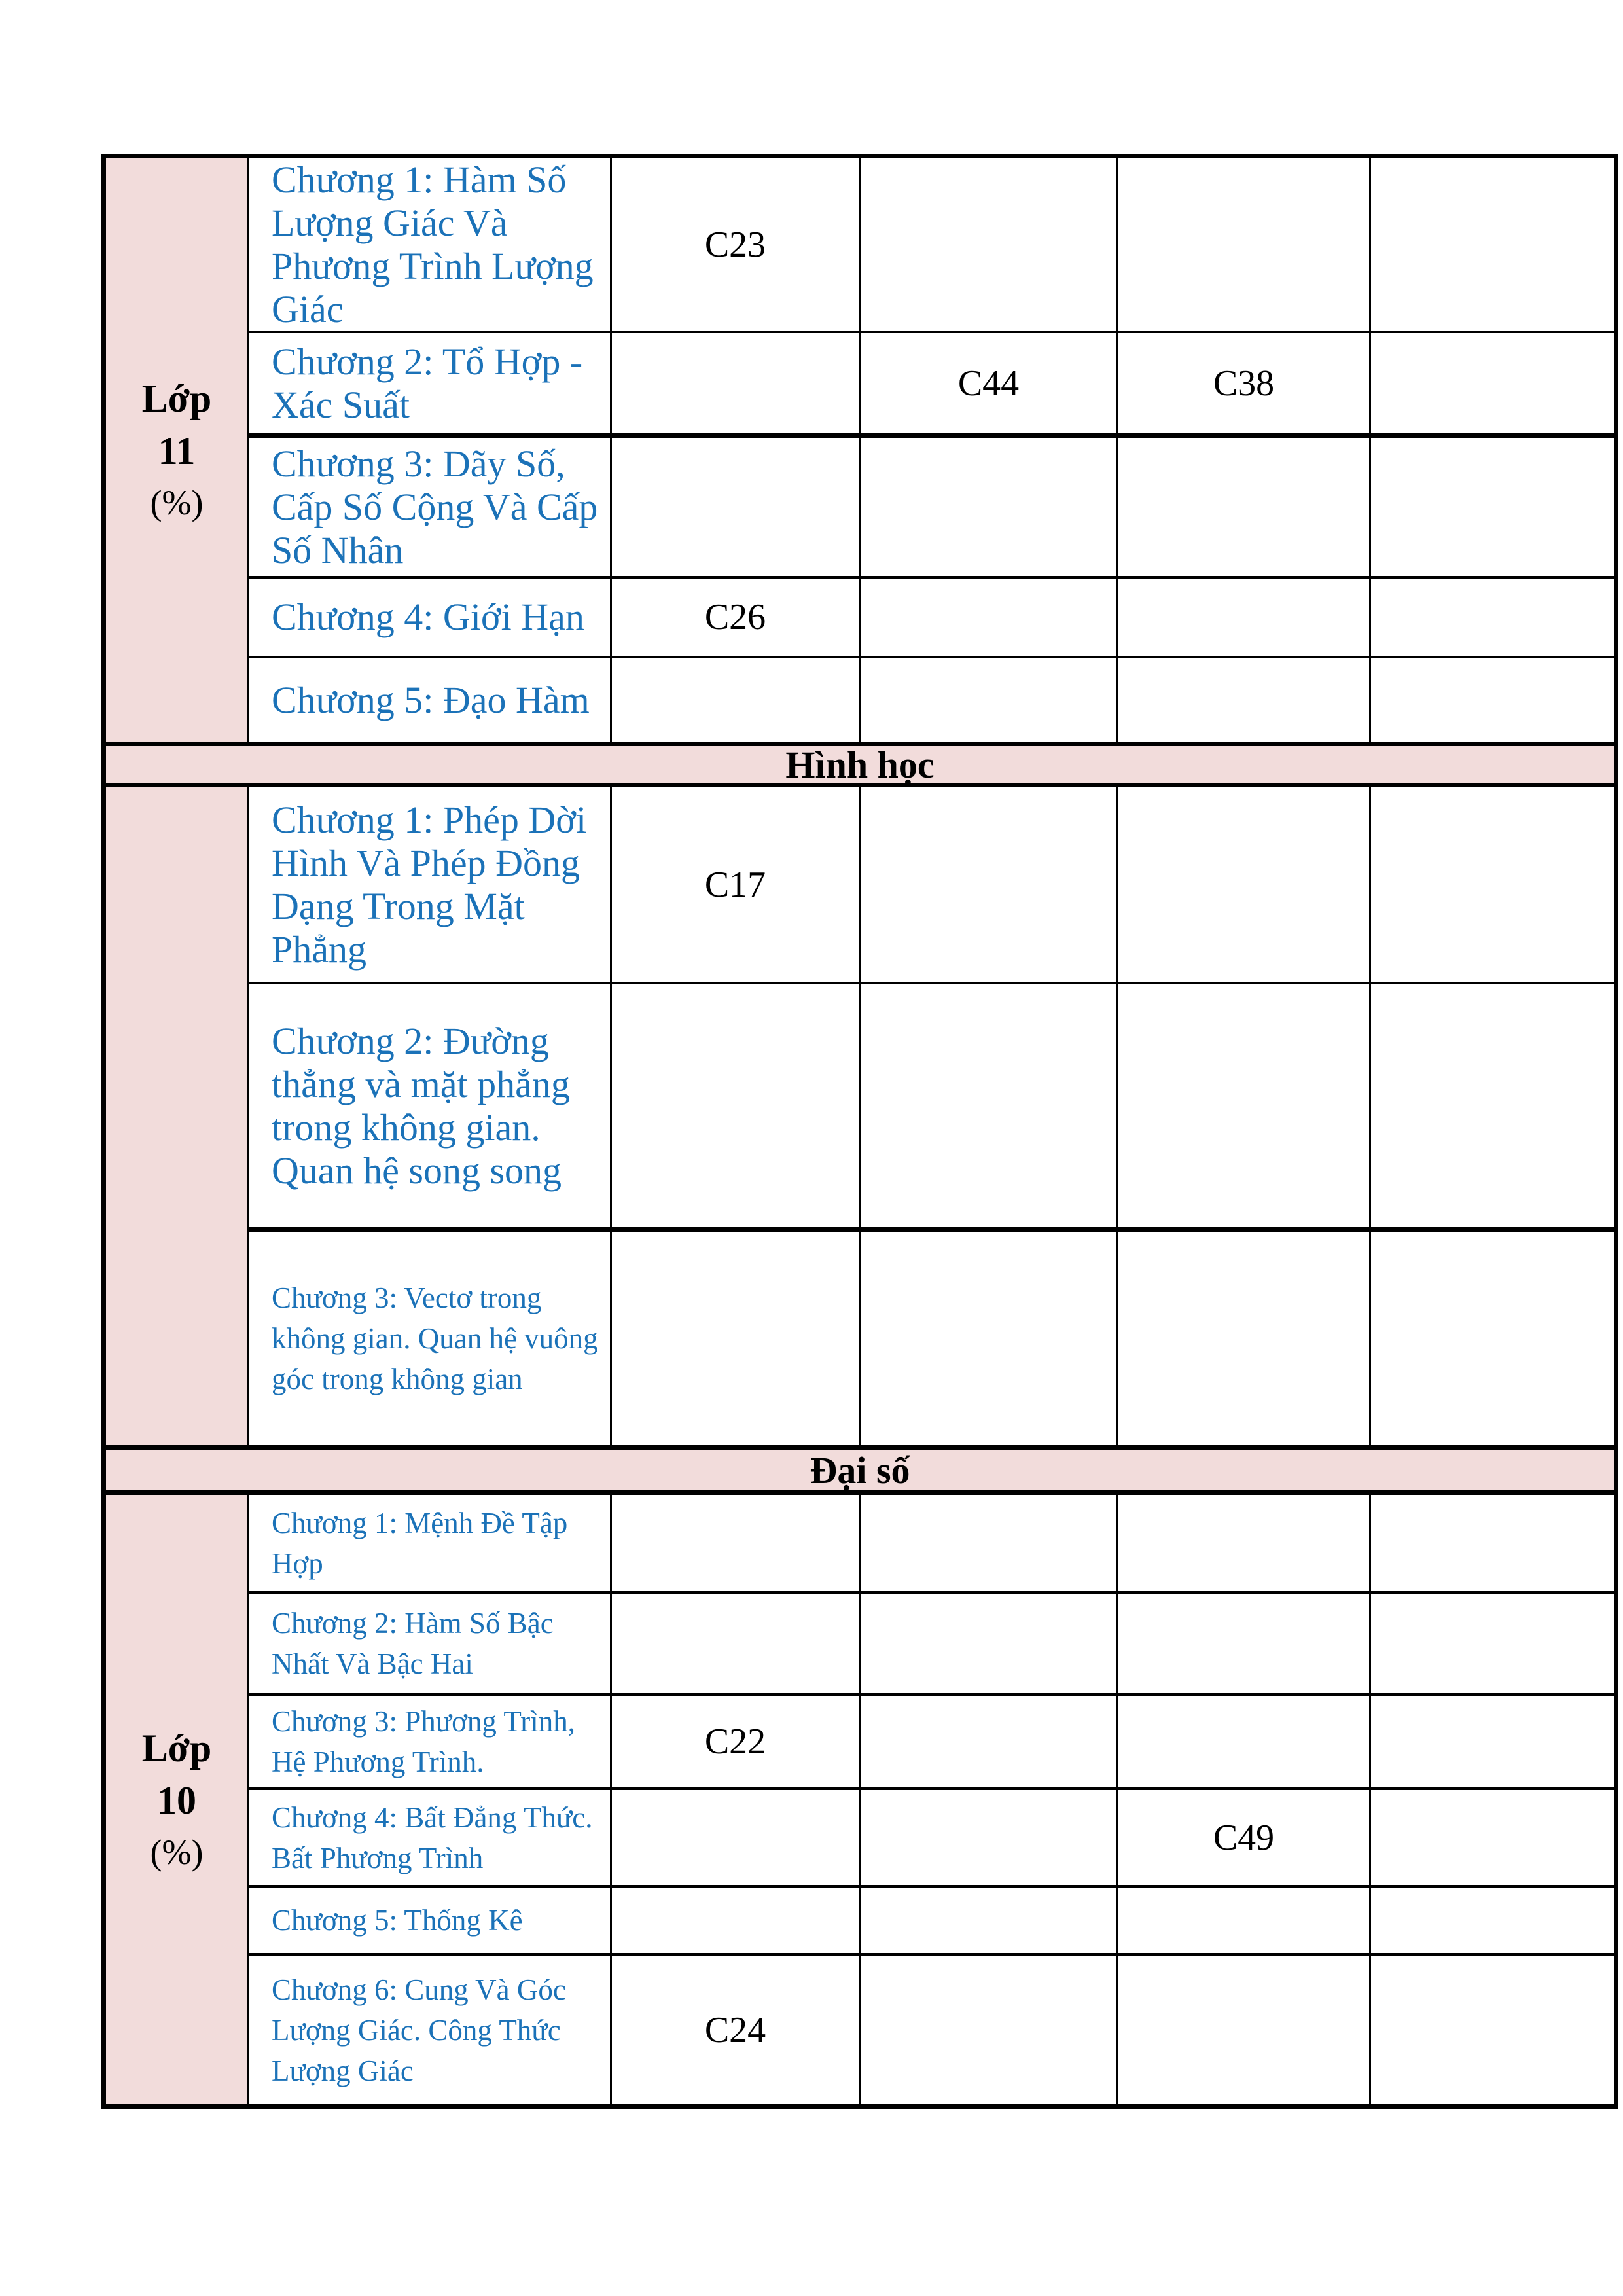 The height and width of the screenshot is (2296, 1623). What do you see at coordinates (177, 1116) in the screenshot?
I see `class-label-empty` at bounding box center [177, 1116].